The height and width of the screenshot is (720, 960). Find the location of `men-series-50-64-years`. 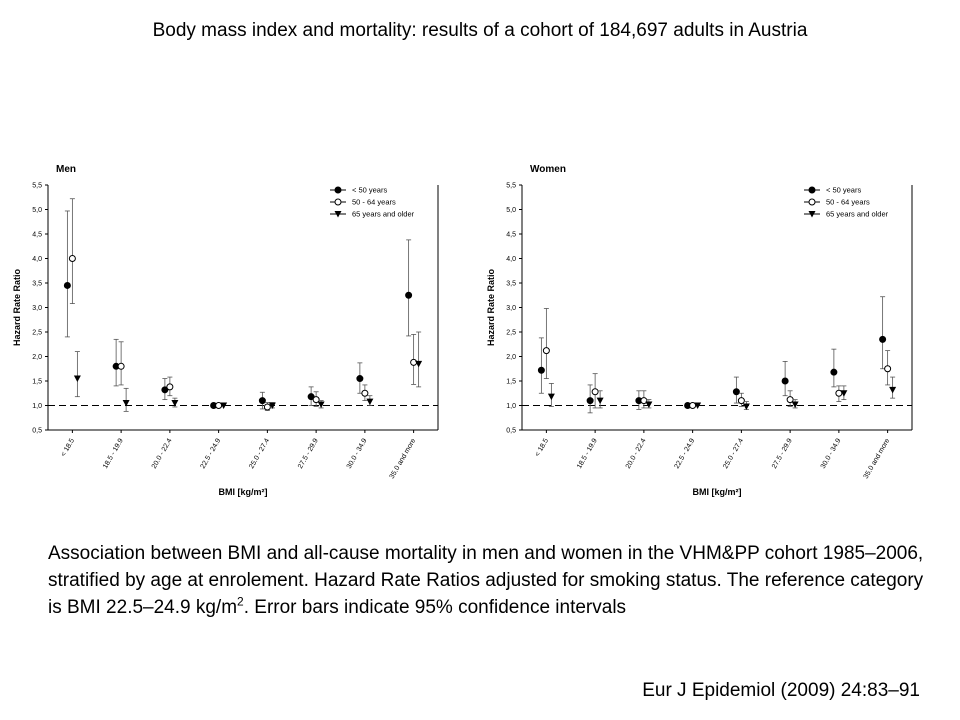

men-series-50-64-years is located at coordinates (243, 304).